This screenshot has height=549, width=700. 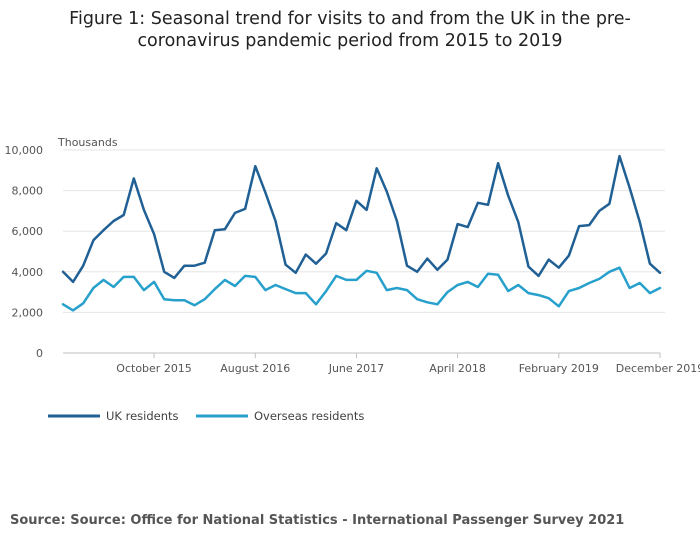 What do you see at coordinates (24, 252) in the screenshot?
I see `y-axis: 0 2,000 4,000 6,000 8,000 10,000` at bounding box center [24, 252].